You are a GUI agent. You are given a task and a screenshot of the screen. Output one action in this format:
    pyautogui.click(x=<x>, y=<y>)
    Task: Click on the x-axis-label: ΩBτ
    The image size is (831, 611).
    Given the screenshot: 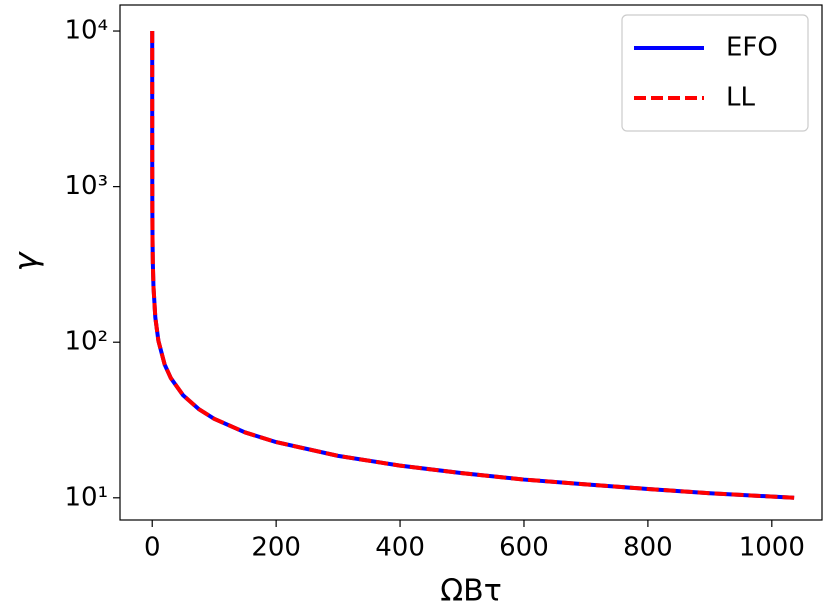 What is the action you would take?
    pyautogui.click(x=471, y=591)
    